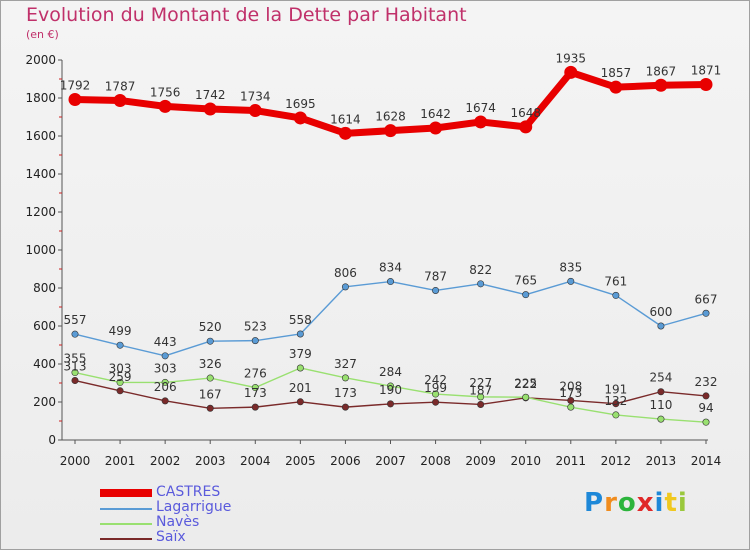 This screenshot has height=550, width=750. Describe the element at coordinates (300, 461) in the screenshot. I see `x-tick-label: 2005` at that location.